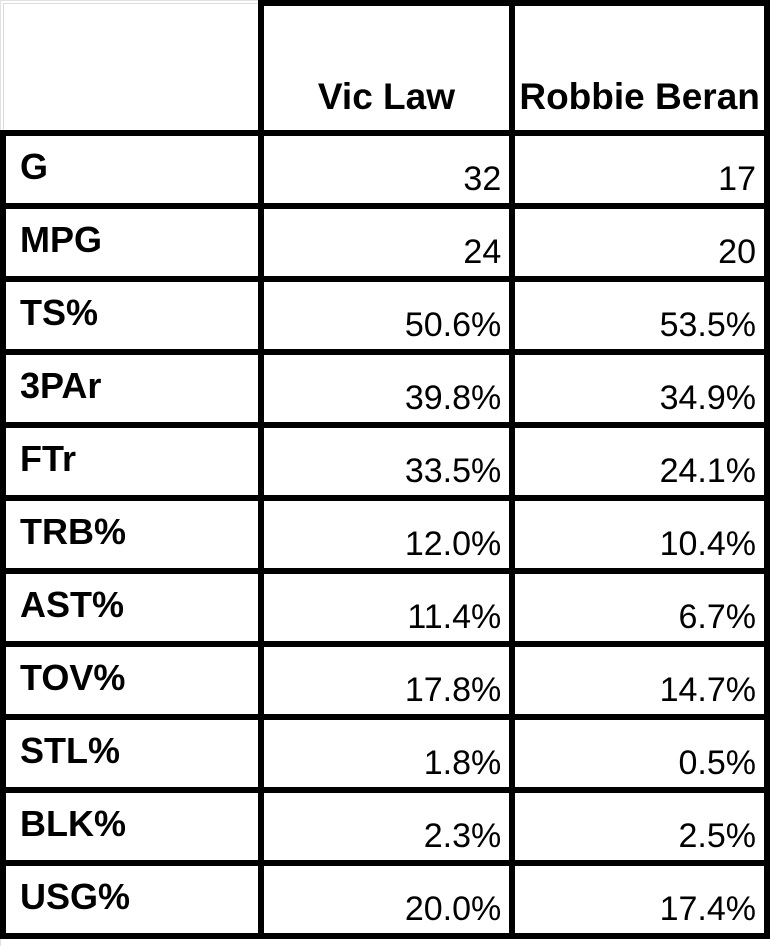 Image resolution: width=770 pixels, height=946 pixels. Describe the element at coordinates (639, 242) in the screenshot. I see `cell-value: 20` at that location.